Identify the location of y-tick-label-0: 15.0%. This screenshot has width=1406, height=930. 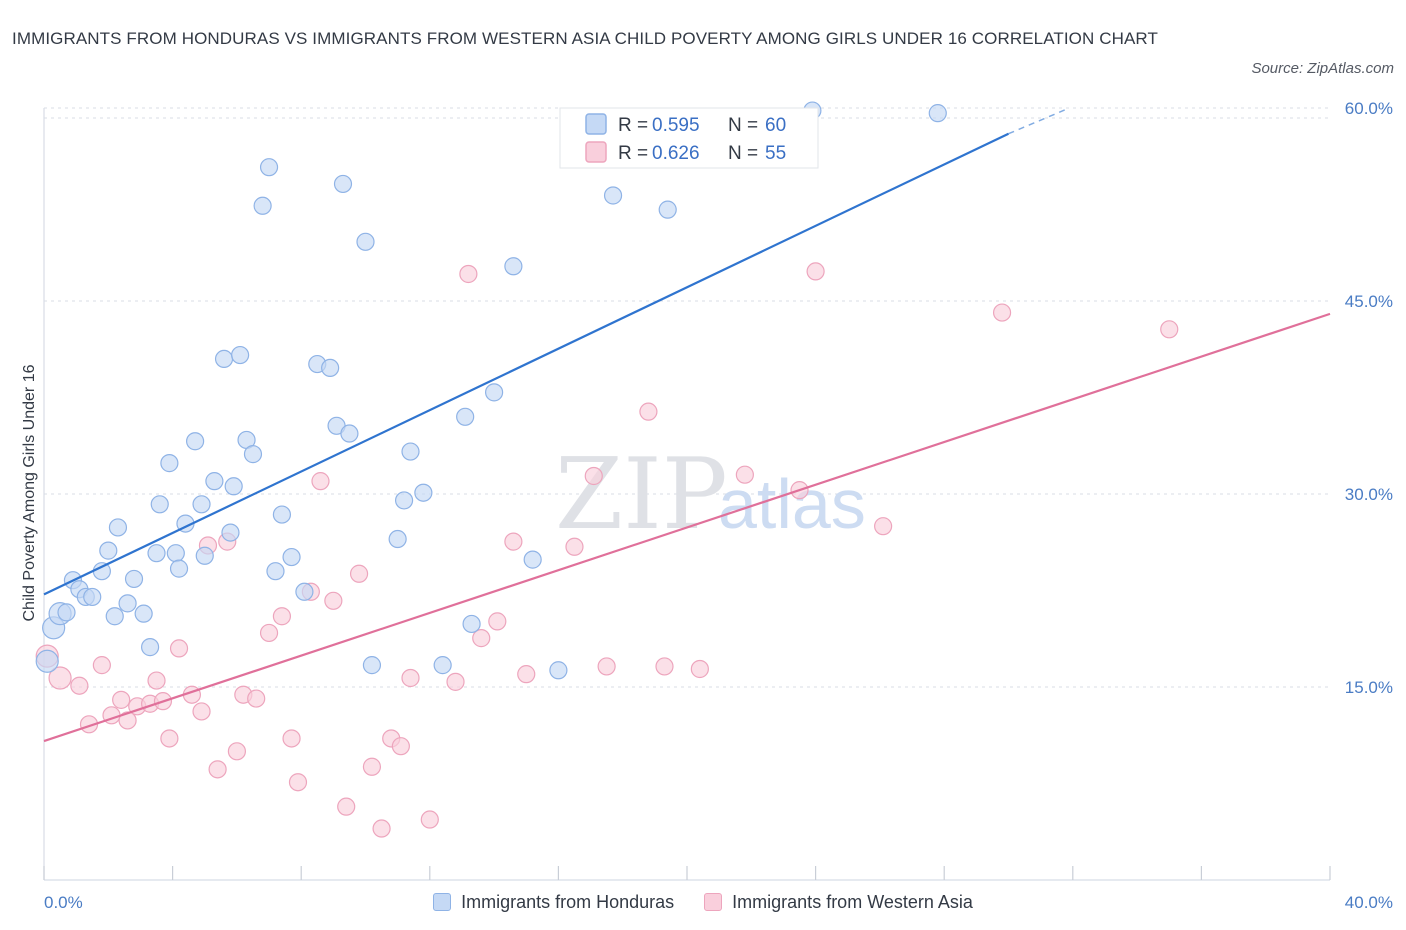
(1369, 687).